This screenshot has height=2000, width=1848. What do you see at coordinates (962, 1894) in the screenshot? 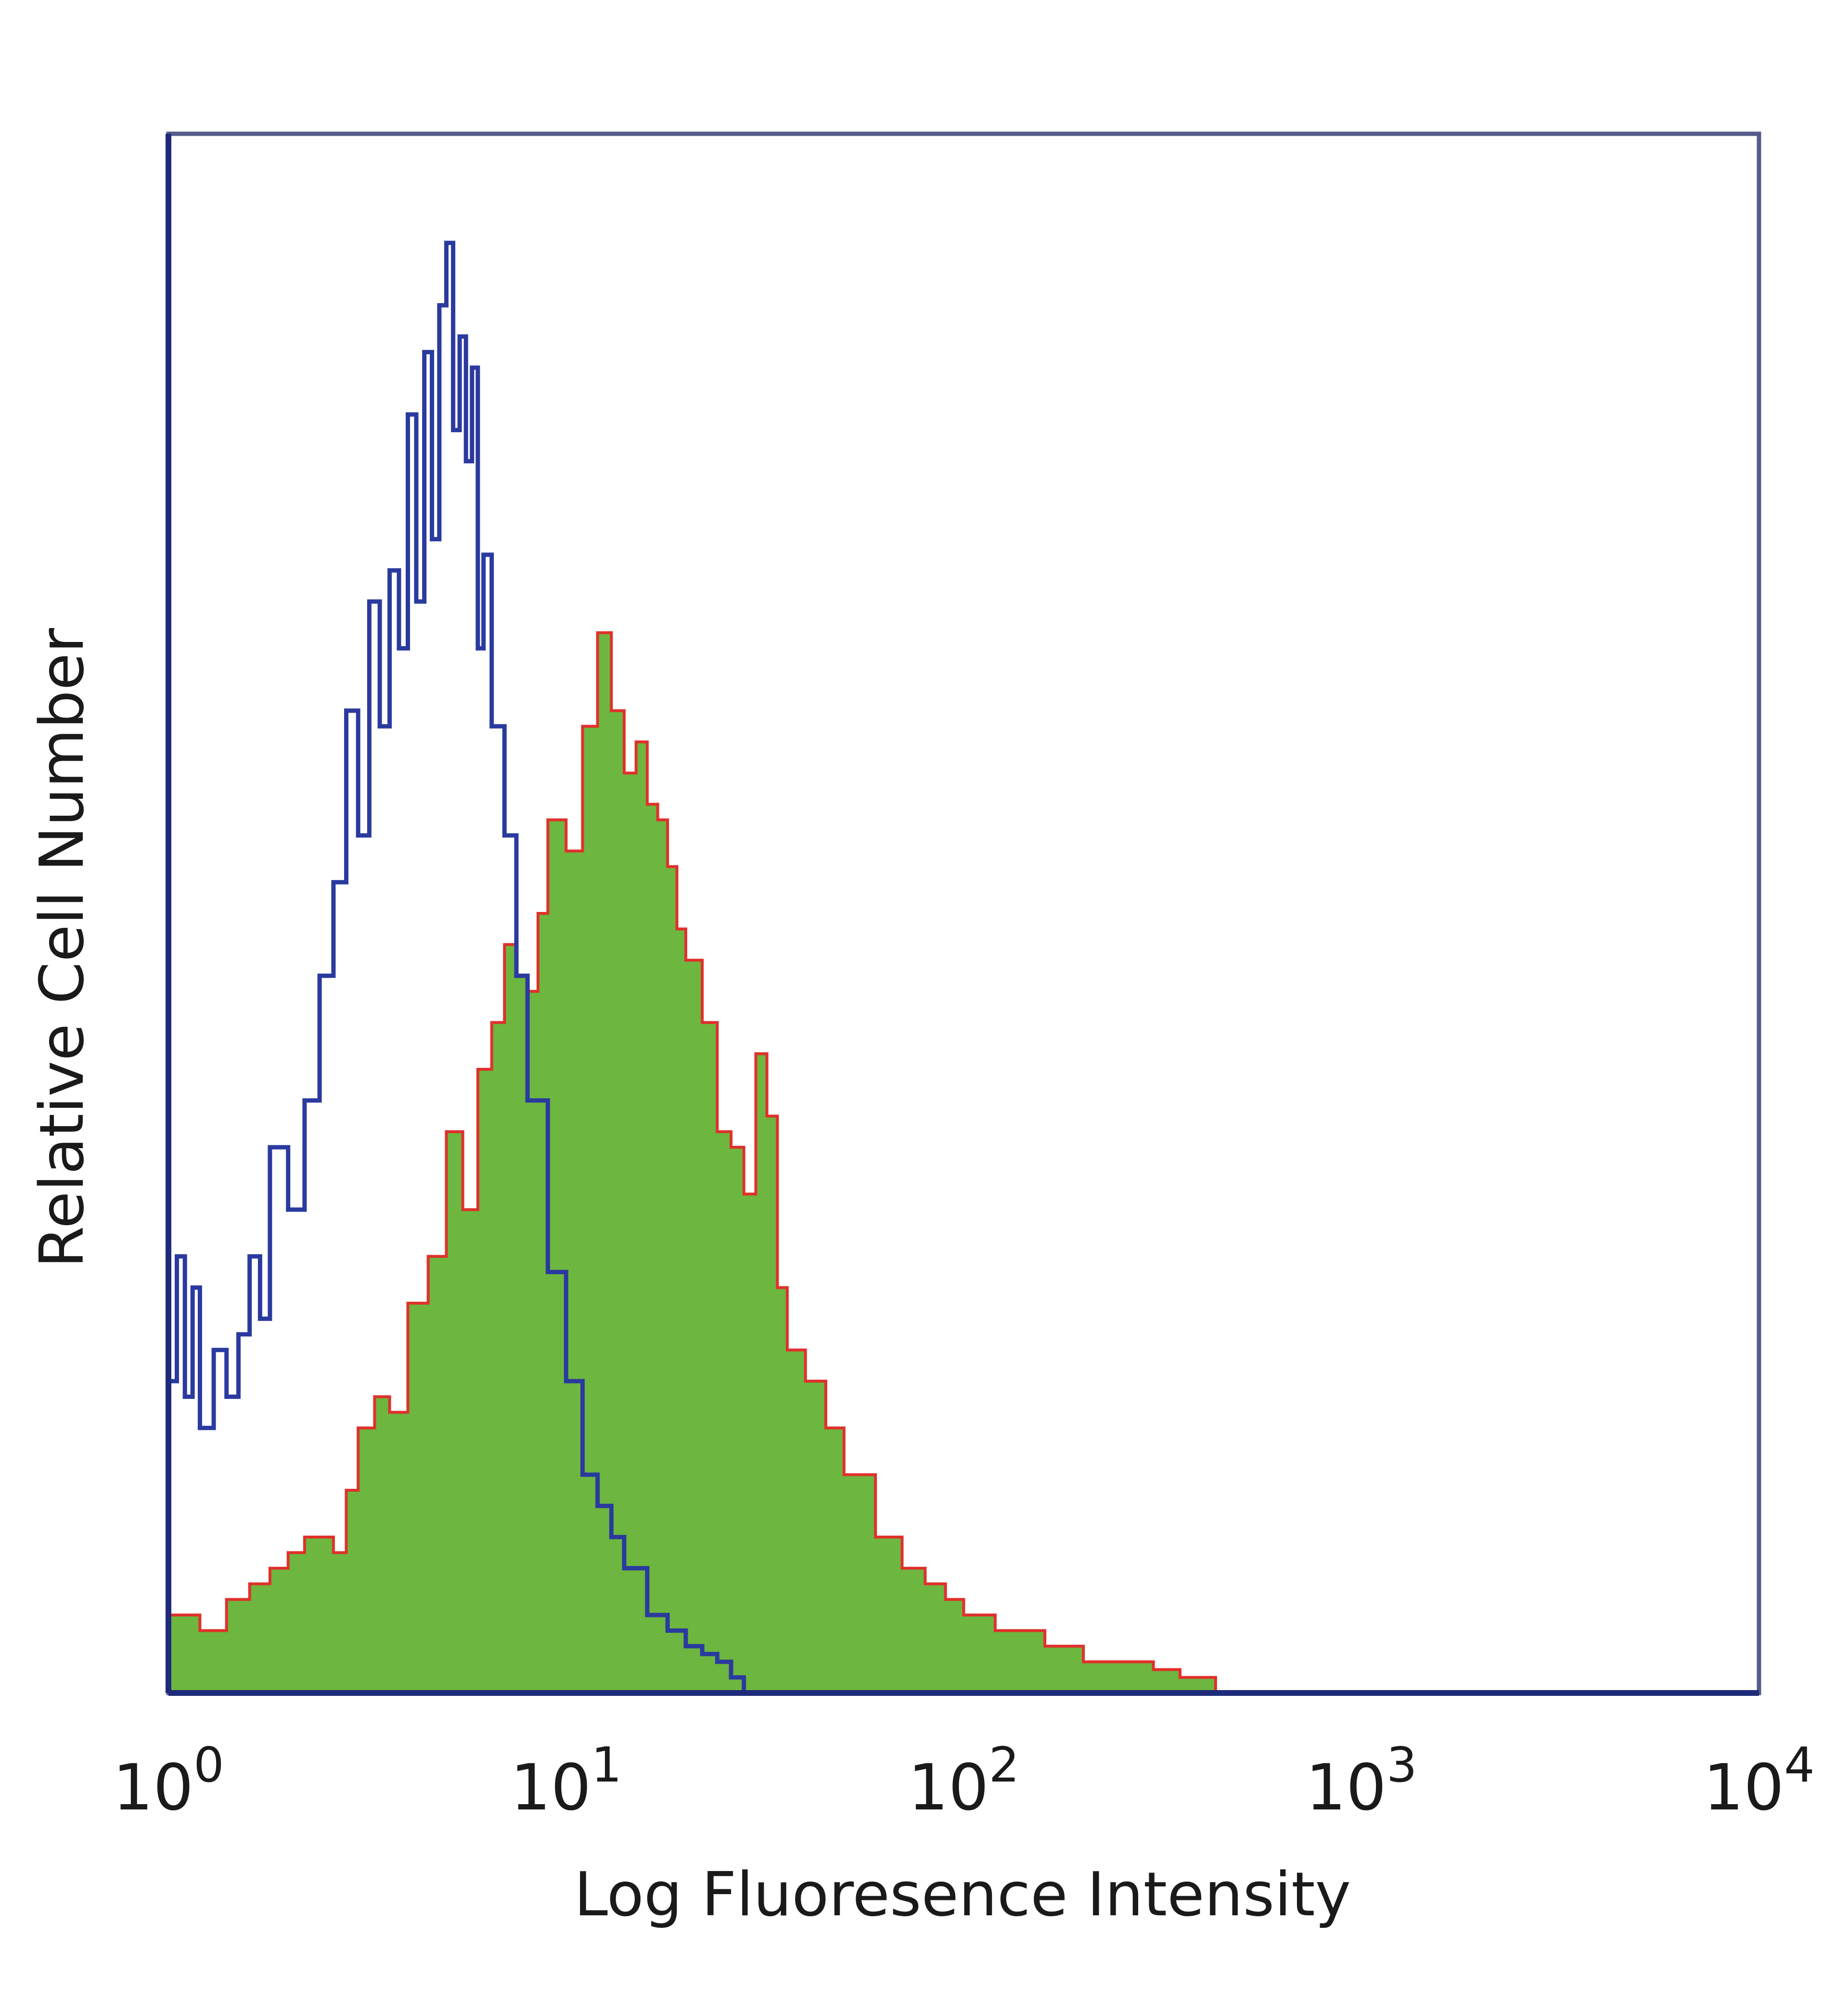
I see `x-axis-label: Log Fluoresence Intensity` at bounding box center [962, 1894].